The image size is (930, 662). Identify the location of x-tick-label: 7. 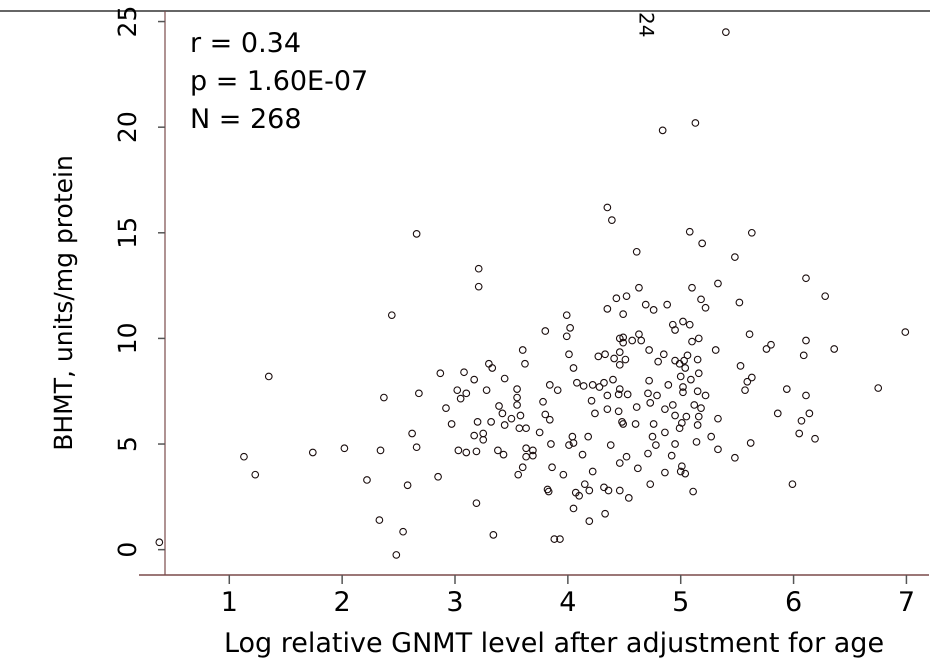
(907, 602).